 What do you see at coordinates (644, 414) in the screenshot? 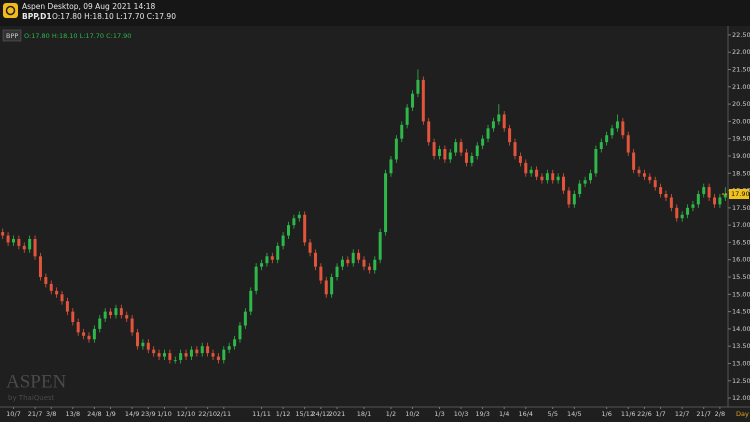
I see `x-tick-label: 22/6` at bounding box center [644, 414].